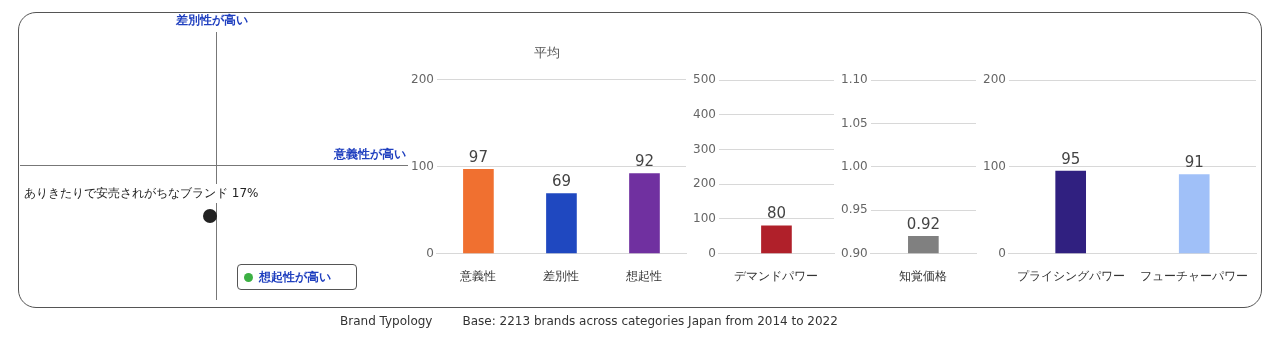 Image resolution: width=1280 pixels, height=342 pixels. Describe the element at coordinates (854, 122) in the screenshot. I see `y-tick-label: 1.05` at that location.